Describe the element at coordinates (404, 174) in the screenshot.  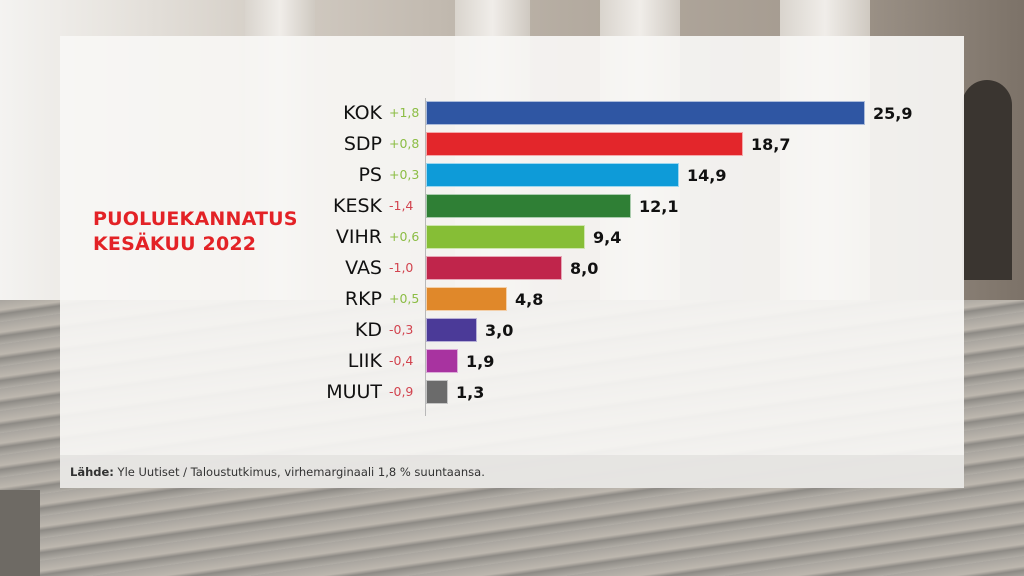
I see `change-label: +0,3` at that location.